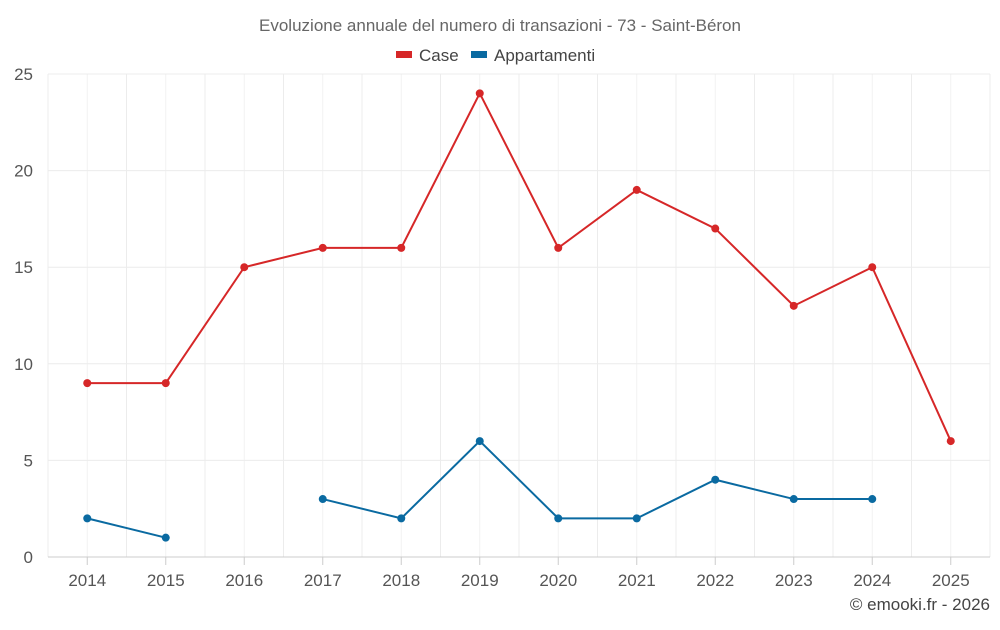 This screenshot has width=1000, height=630. Describe the element at coordinates (401, 580) in the screenshot. I see `x-tick-label: 2018` at that location.